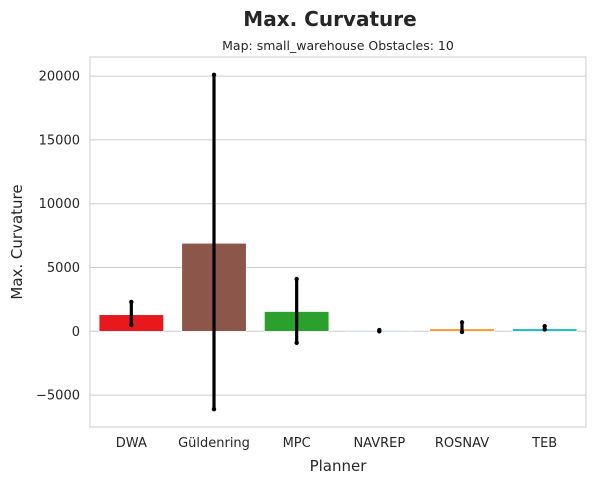 This screenshot has height=484, width=595. Describe the element at coordinates (329, 19) in the screenshot. I see `chart-title: Max. Curvature` at that location.